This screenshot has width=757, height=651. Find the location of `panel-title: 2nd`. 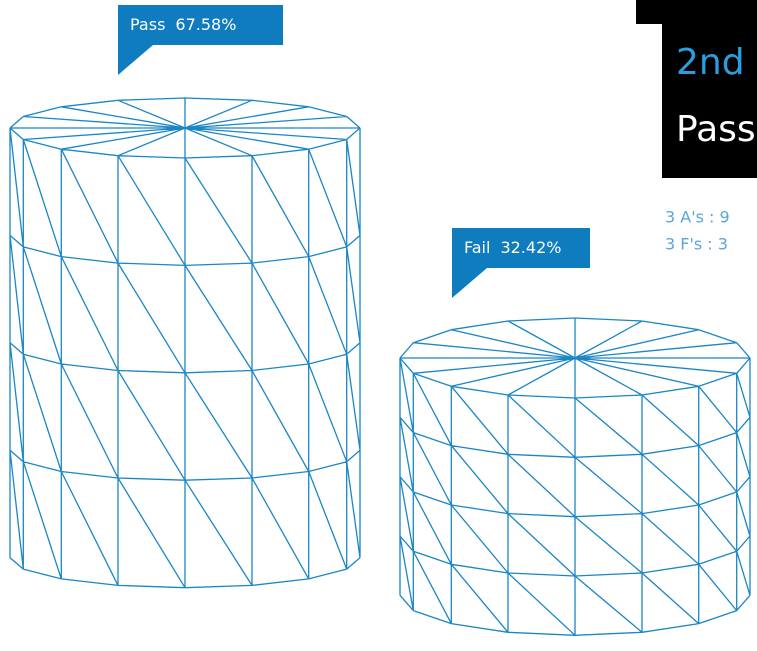

panel-title: 2nd is located at coordinates (710, 62).